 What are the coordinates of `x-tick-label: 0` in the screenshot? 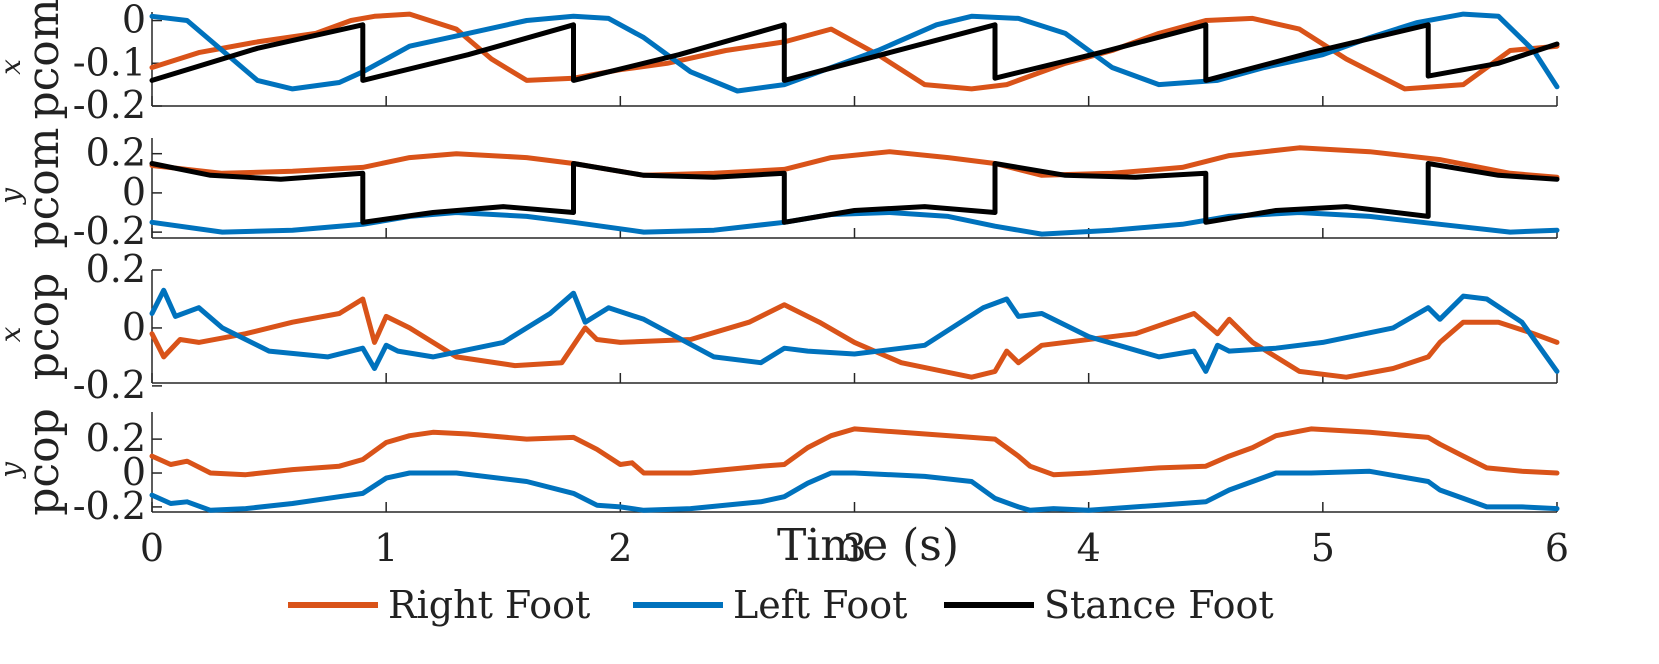 It's located at (152, 548).